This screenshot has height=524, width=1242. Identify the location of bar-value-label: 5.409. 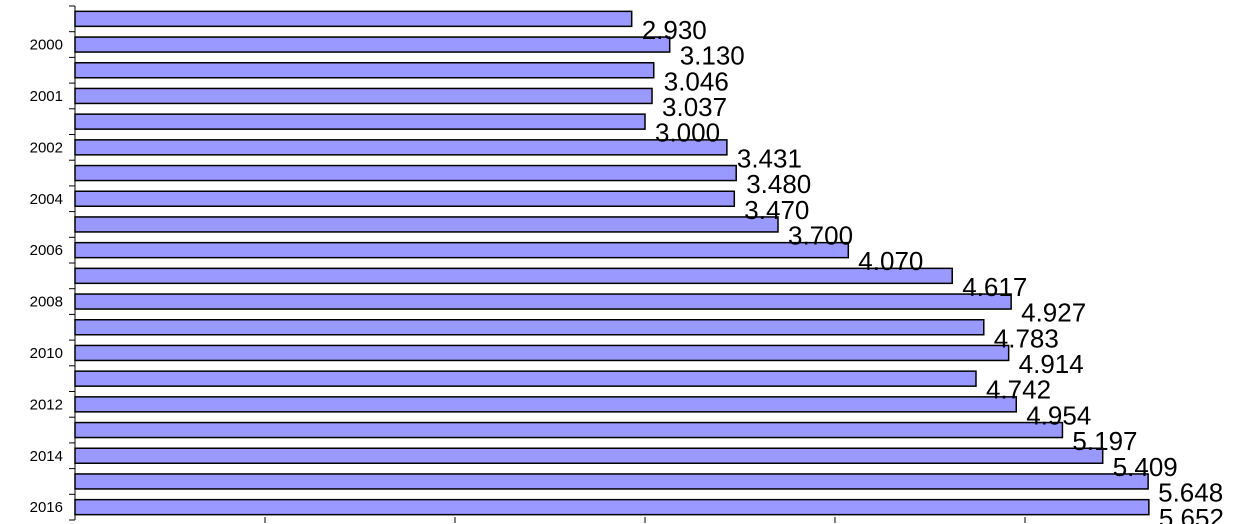
(1145, 467).